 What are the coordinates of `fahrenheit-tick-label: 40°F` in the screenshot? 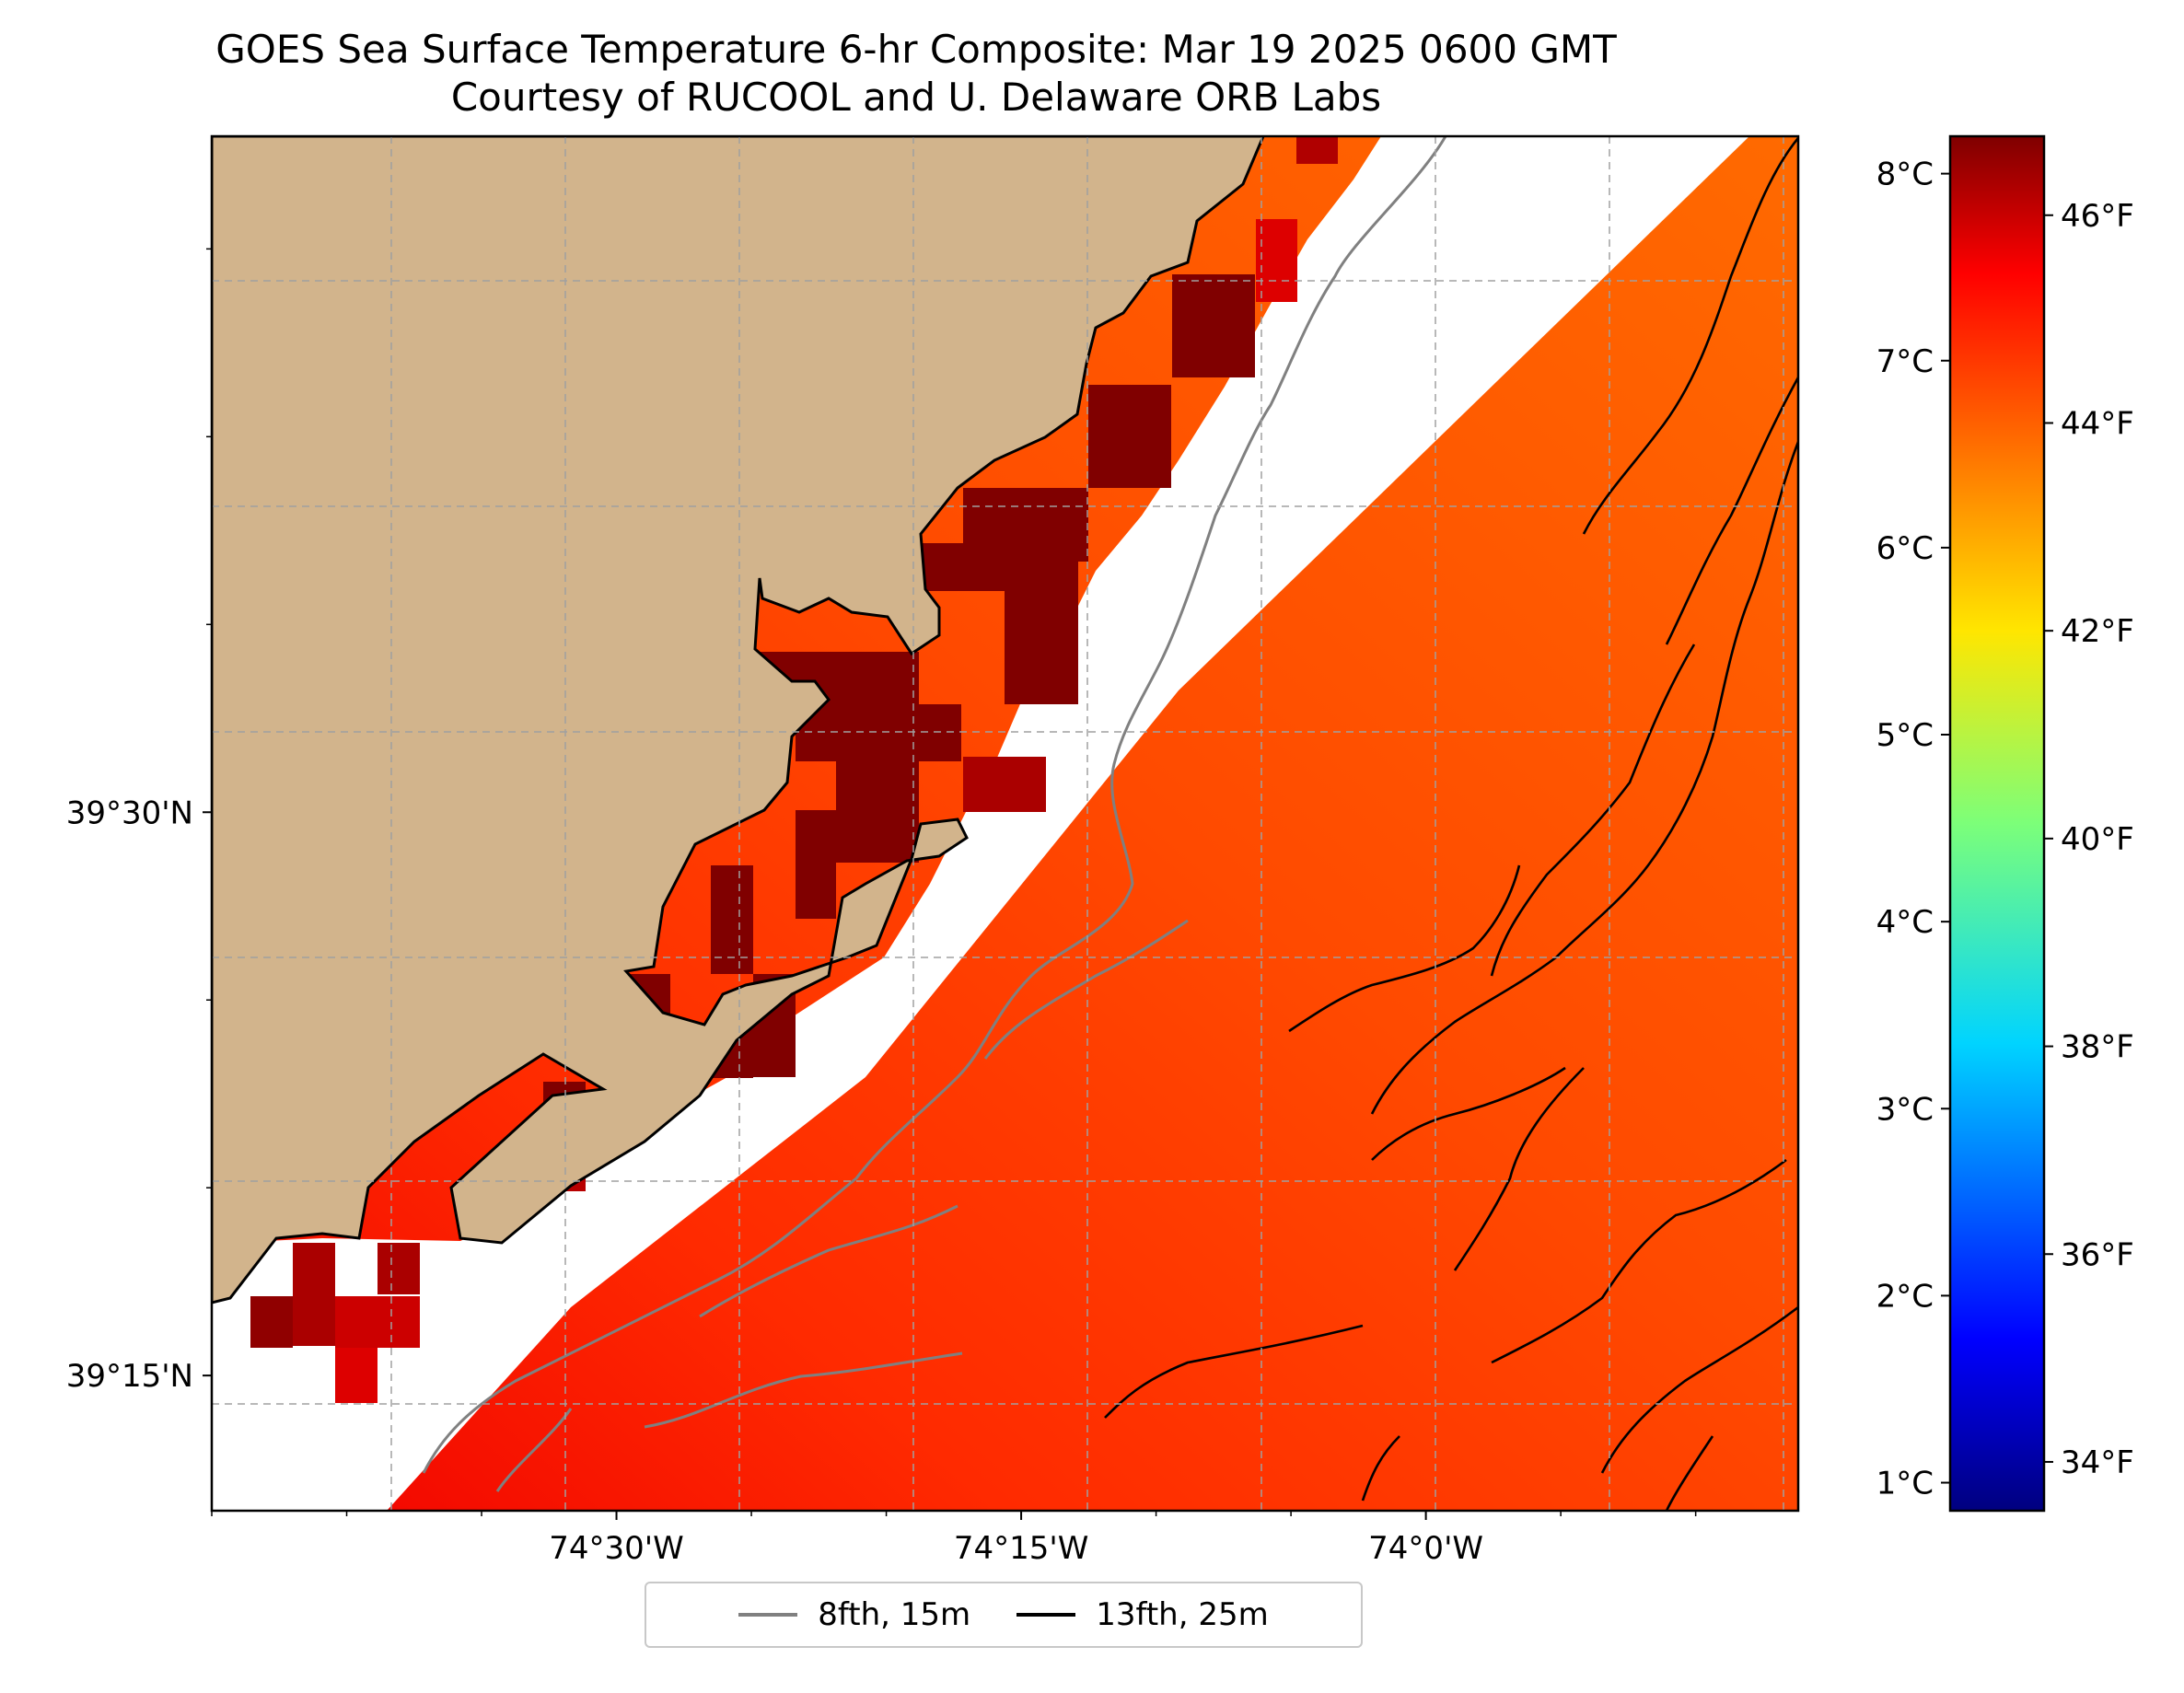 It's located at (2097, 839).